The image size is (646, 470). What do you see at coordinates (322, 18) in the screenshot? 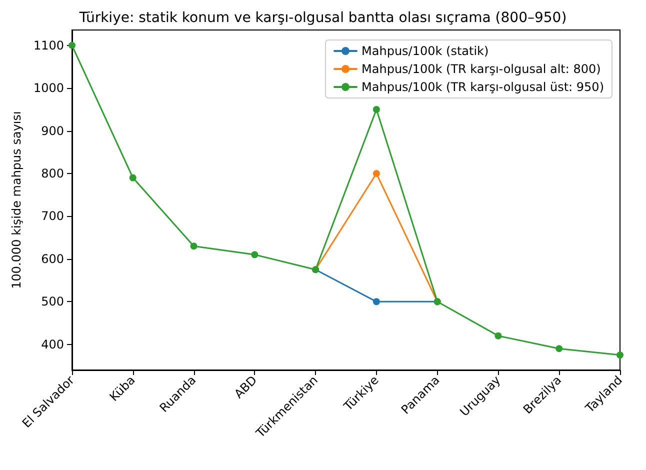
I see `chart-title: Türkiye: statik konum ve karşı-olgusal bantta olası sıçrama (800–950)` at bounding box center [322, 18].